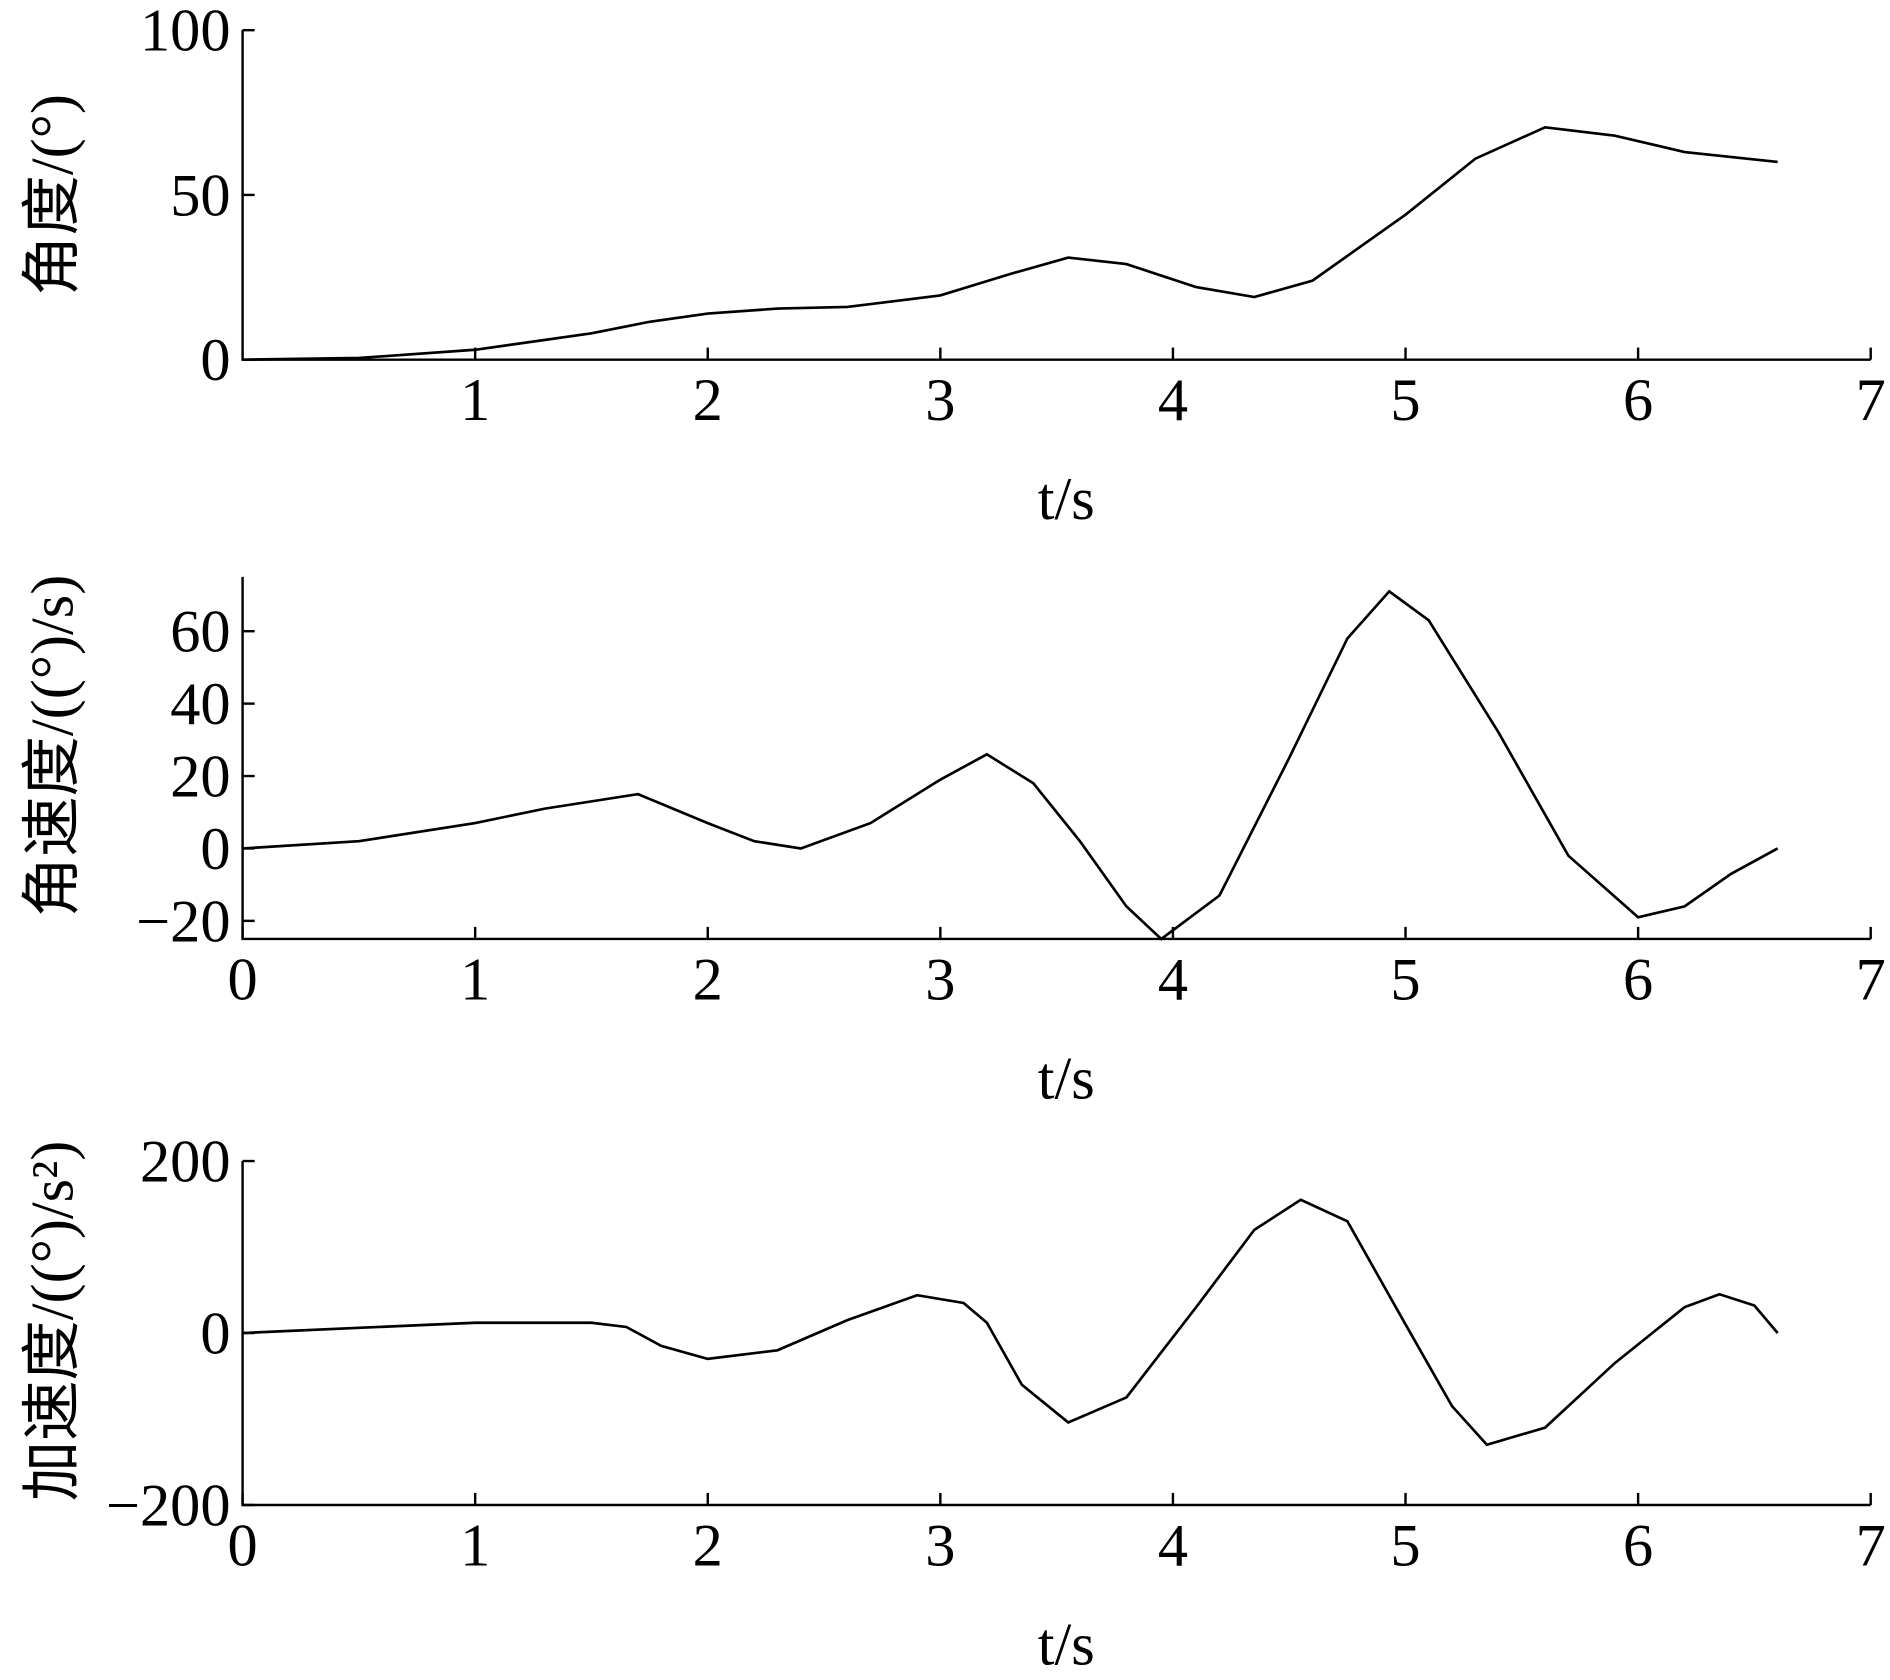 Image resolution: width=1890 pixels, height=1680 pixels. I want to click on y-tick-label: 40, so click(200, 704).